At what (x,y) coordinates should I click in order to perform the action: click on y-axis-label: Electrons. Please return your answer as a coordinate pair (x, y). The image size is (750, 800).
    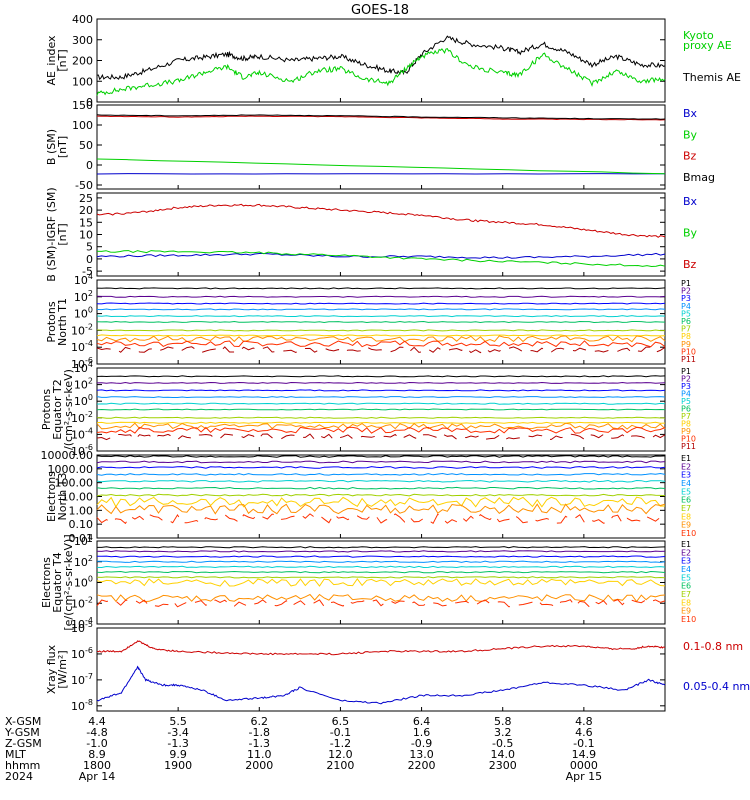
    Looking at the image, I should click on (46, 582).